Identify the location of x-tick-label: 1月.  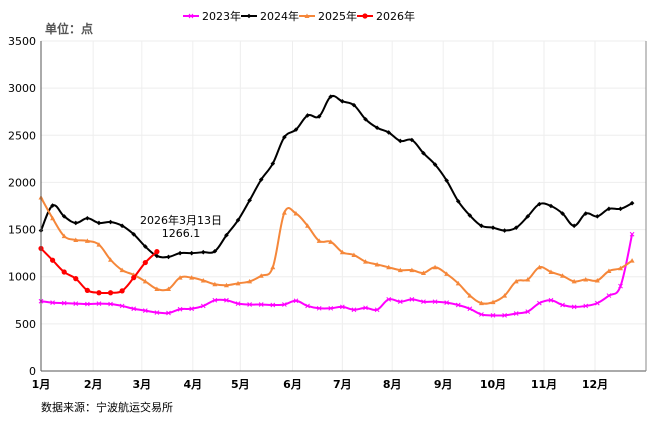
(41, 384).